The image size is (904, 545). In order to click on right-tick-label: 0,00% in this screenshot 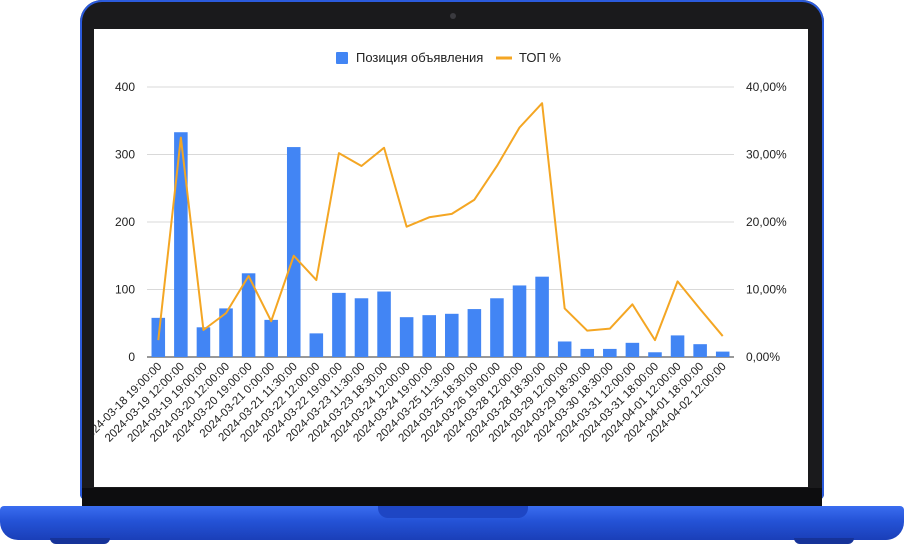, I will do `click(763, 357)`.